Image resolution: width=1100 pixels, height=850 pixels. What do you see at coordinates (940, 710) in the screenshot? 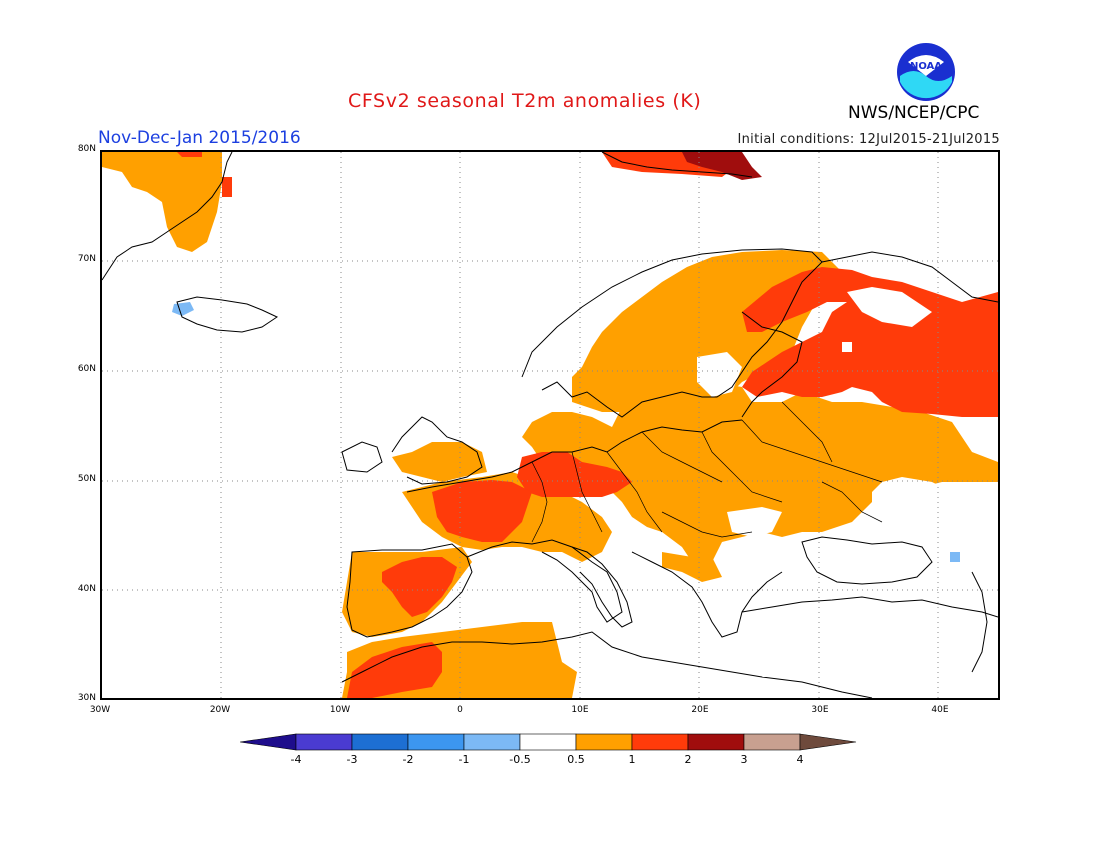
I see `lon-tick-40e: 40E` at bounding box center [940, 710].